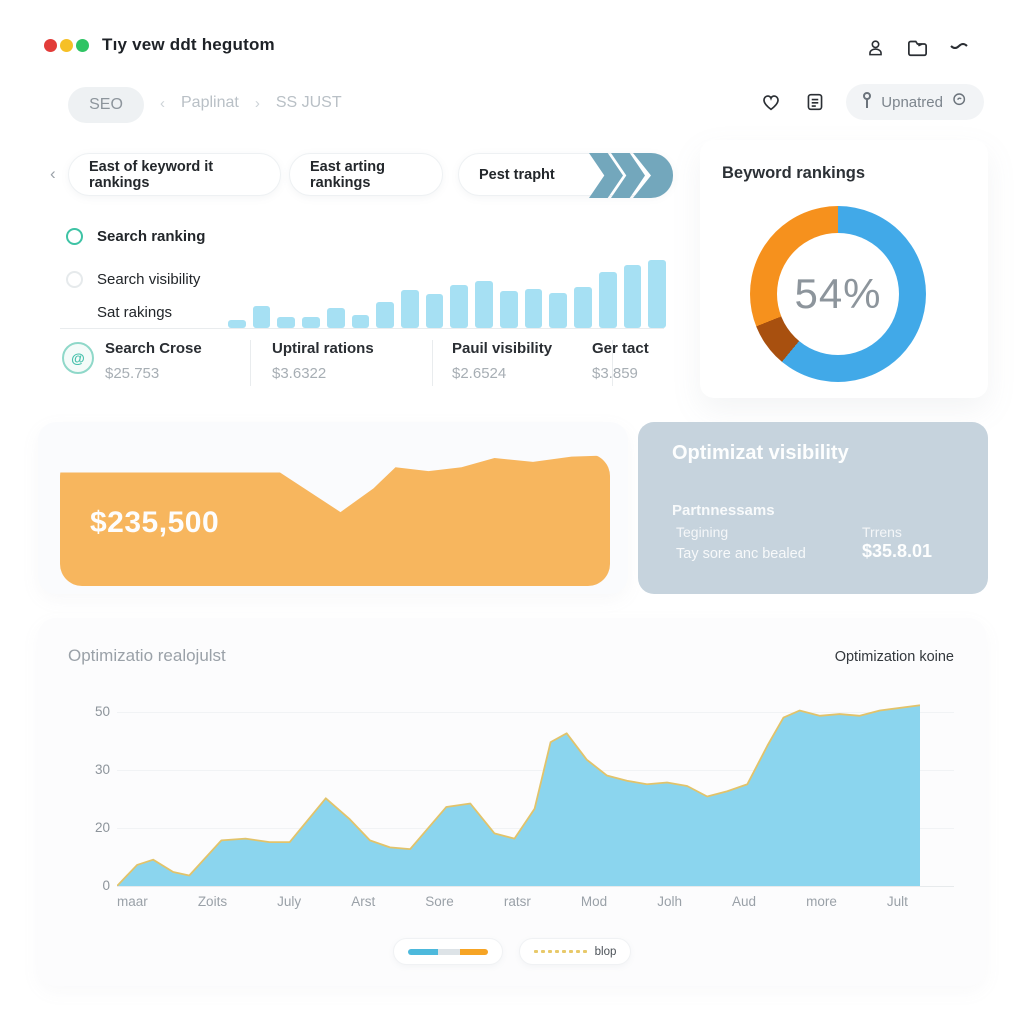  I want to click on chevron-arrows-icon, so click(631, 175).